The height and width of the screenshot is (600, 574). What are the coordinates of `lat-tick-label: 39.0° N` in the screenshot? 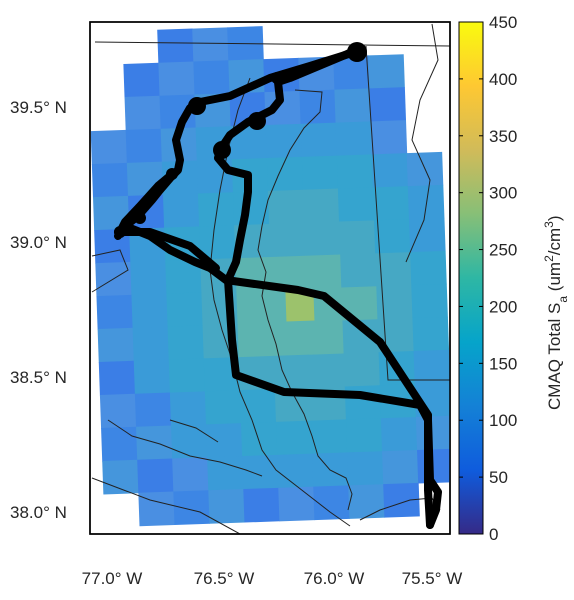 It's located at (38, 242).